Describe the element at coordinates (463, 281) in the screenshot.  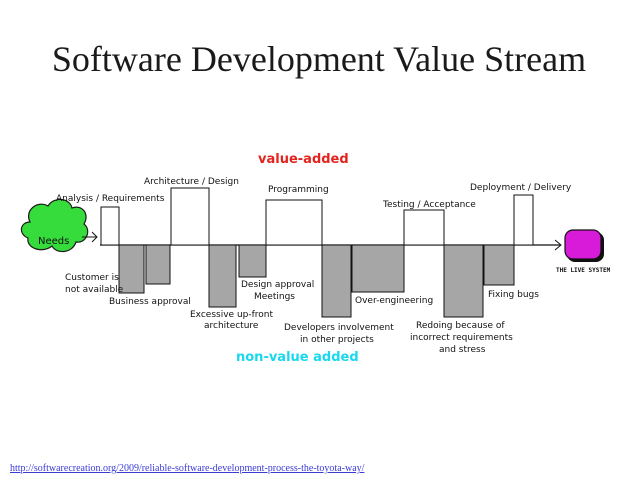
I see `waste-box-redoing` at that location.